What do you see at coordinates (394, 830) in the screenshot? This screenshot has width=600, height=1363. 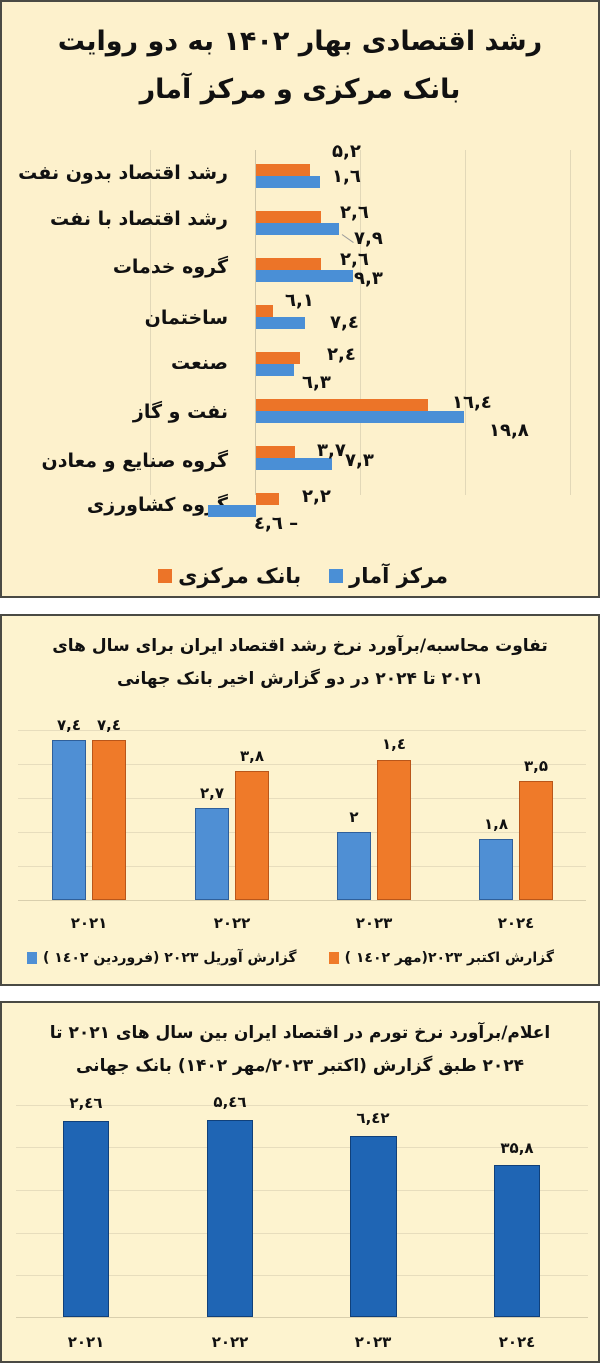 I see `bar-october-2023` at bounding box center [394, 830].